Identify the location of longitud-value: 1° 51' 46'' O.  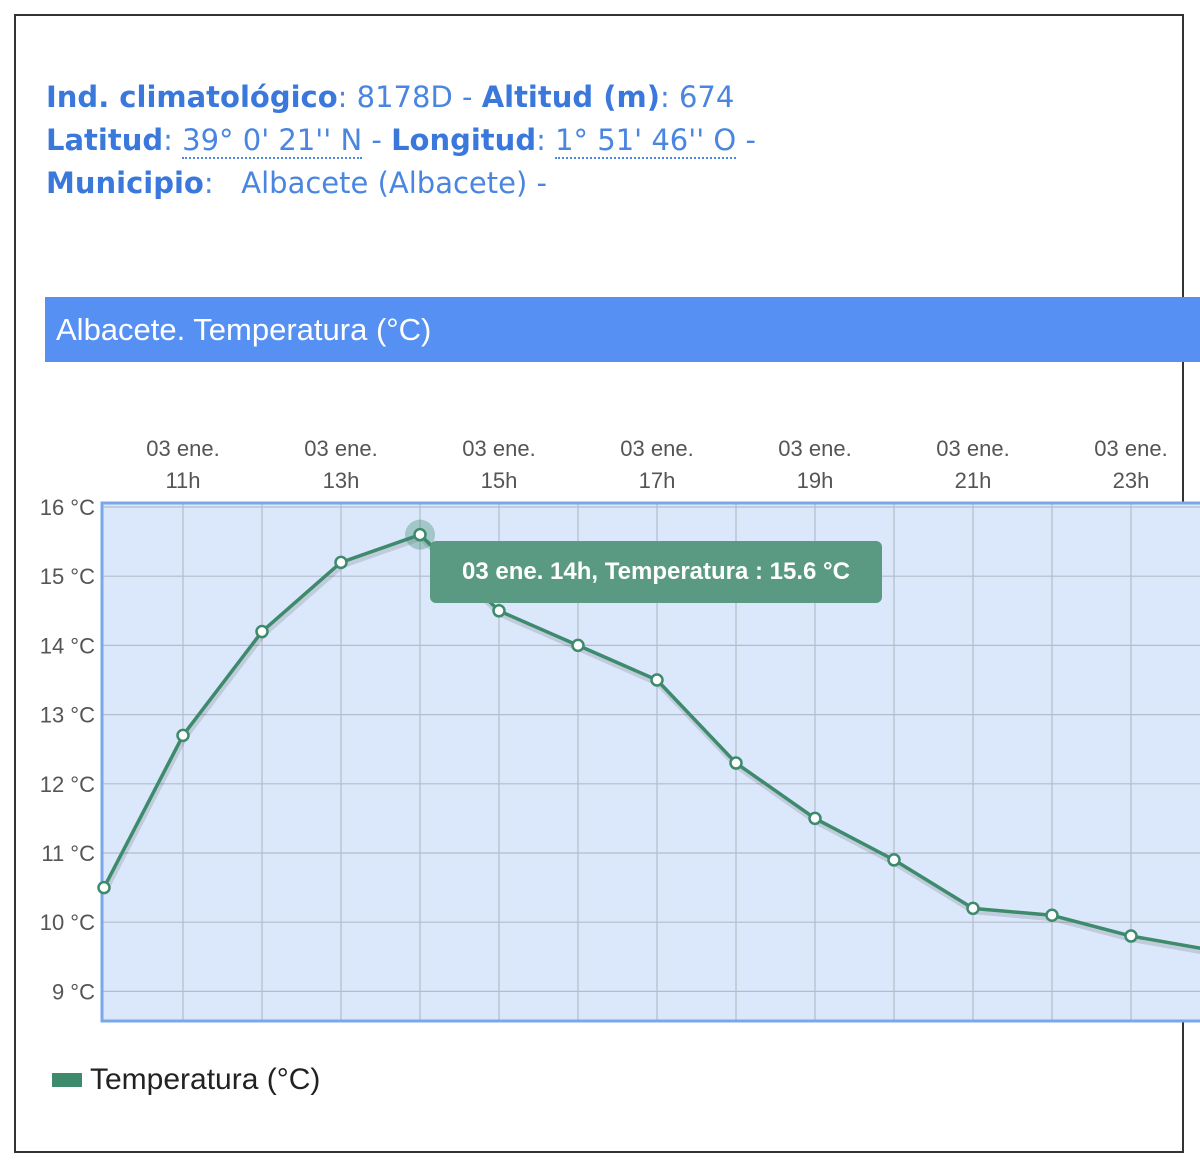
(646, 141).